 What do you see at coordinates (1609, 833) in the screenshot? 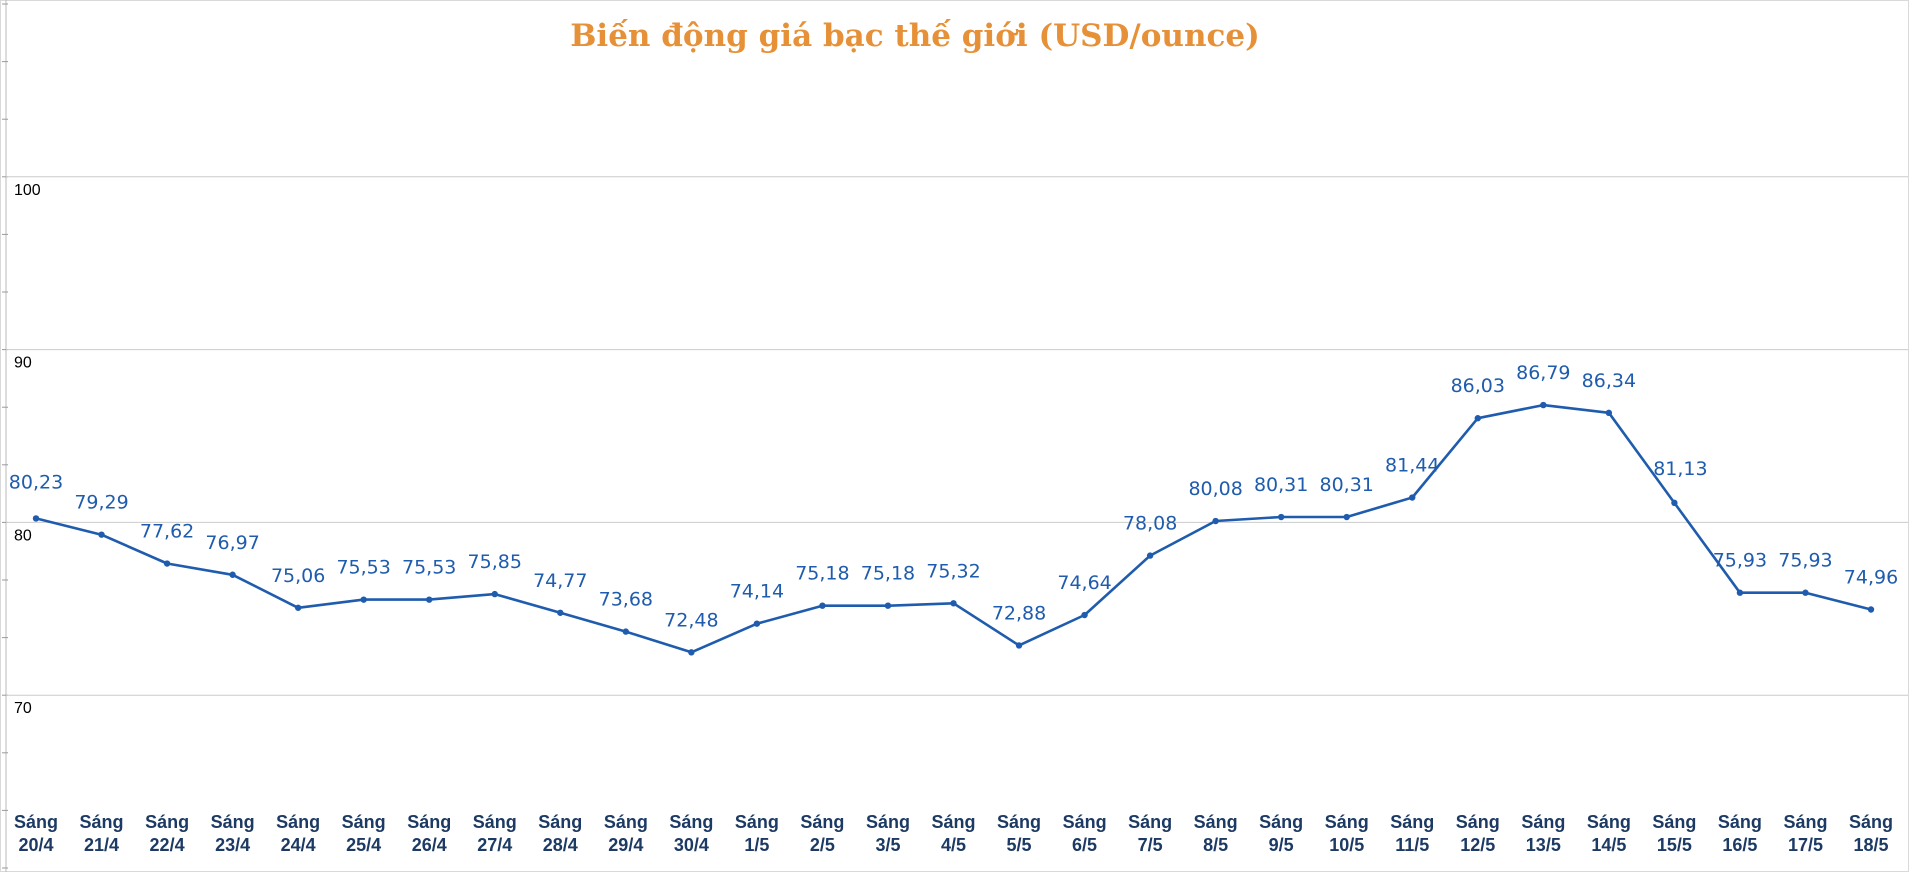
I see `x-tick-label: Sáng 14/5` at bounding box center [1609, 833].